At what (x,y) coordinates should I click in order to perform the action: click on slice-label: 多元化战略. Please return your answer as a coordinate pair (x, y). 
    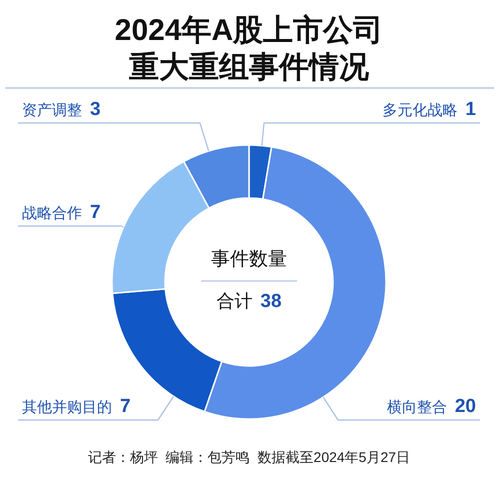
    Looking at the image, I should click on (420, 110).